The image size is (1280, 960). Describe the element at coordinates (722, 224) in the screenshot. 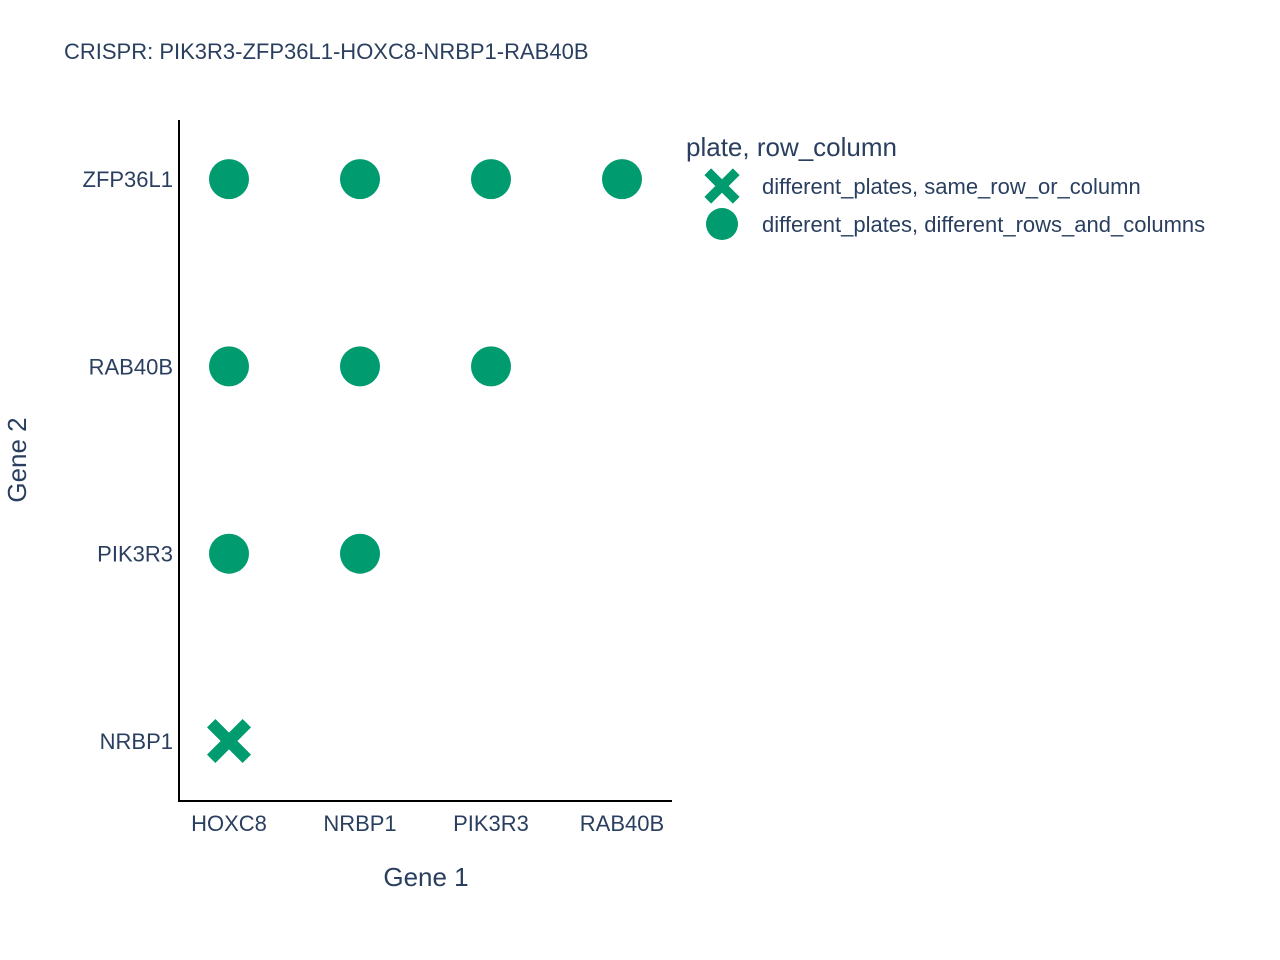

I see `legend-circle-marker` at that location.